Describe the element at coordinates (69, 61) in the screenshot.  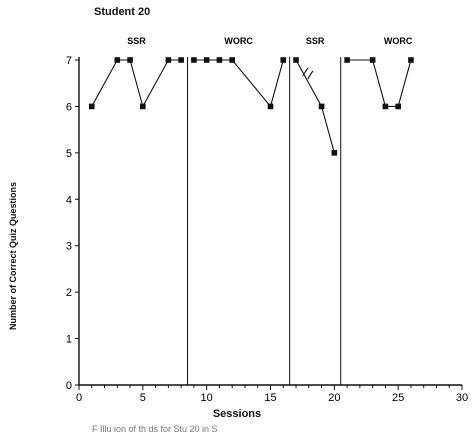
I see `y-tick-label: 7` at that location.